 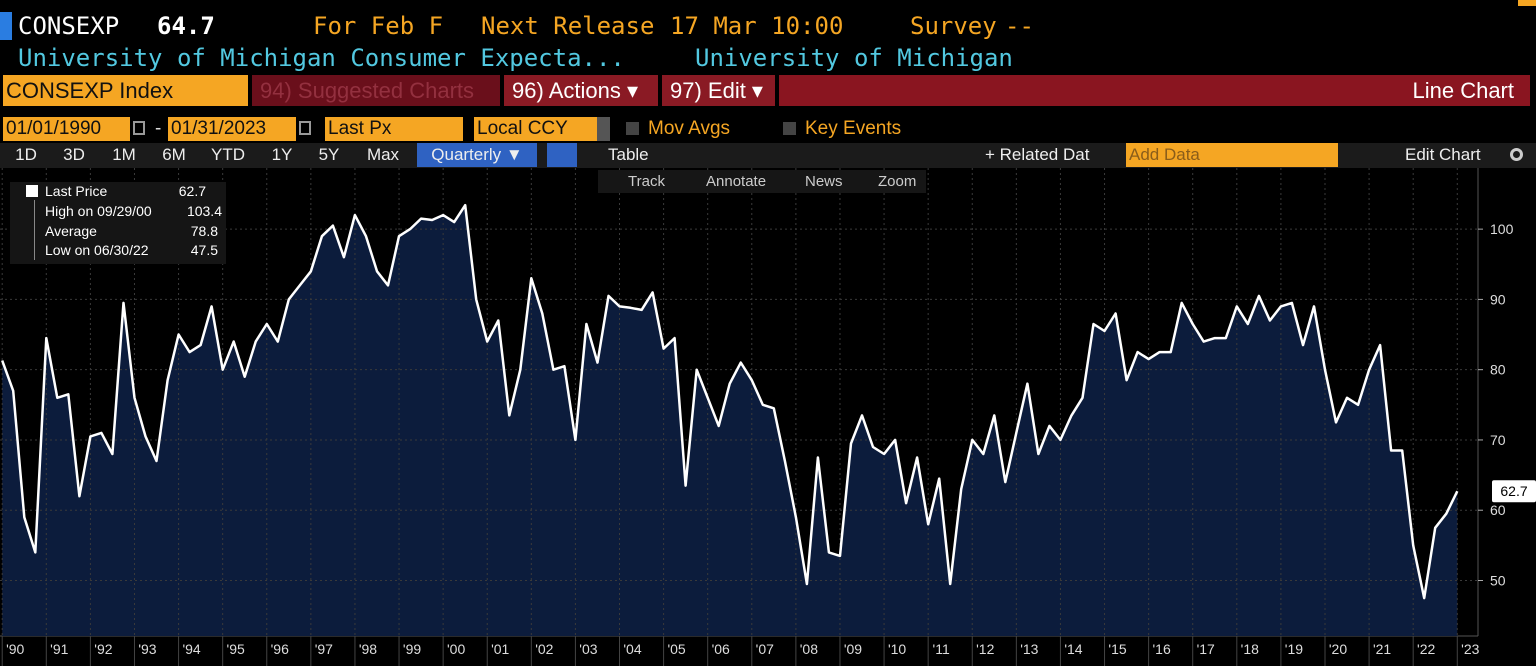 I want to click on period-button: YTD, so click(x=228, y=154).